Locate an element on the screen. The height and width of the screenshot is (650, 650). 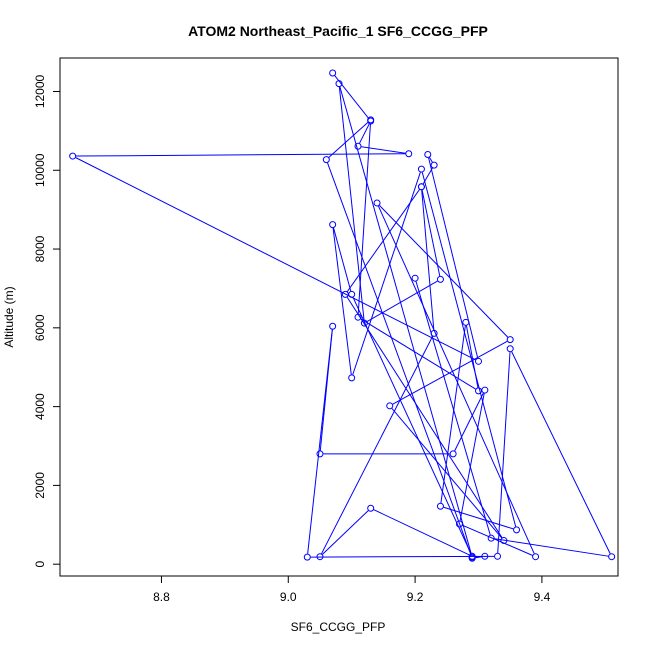
x-tick-label: 8.8 is located at coordinates (161, 597).